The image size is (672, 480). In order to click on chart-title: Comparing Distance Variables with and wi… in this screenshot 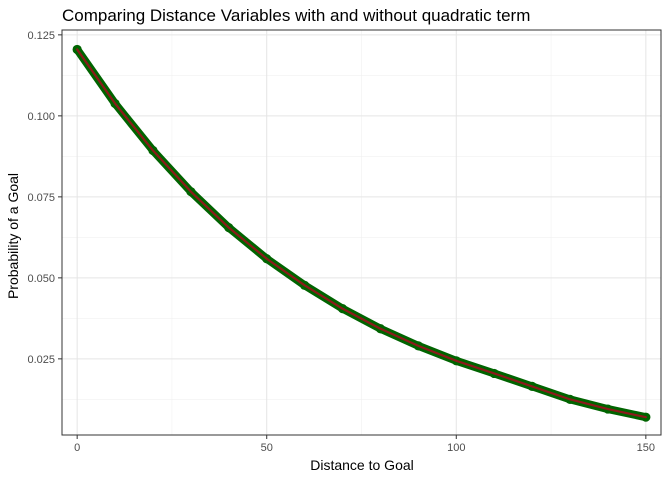, I will do `click(296, 15)`.